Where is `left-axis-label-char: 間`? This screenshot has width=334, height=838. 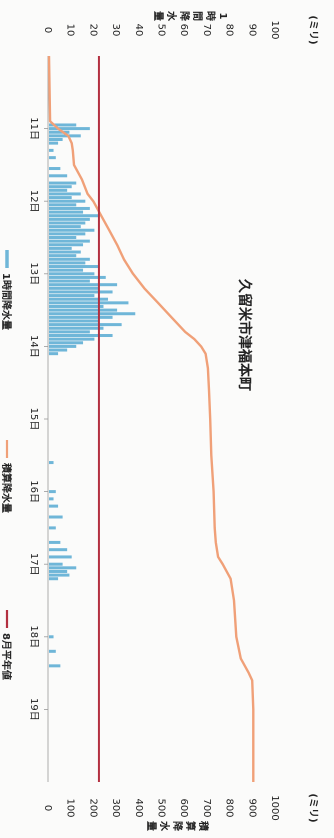
left-axis-label-char: 間 is located at coordinates (197, 16).